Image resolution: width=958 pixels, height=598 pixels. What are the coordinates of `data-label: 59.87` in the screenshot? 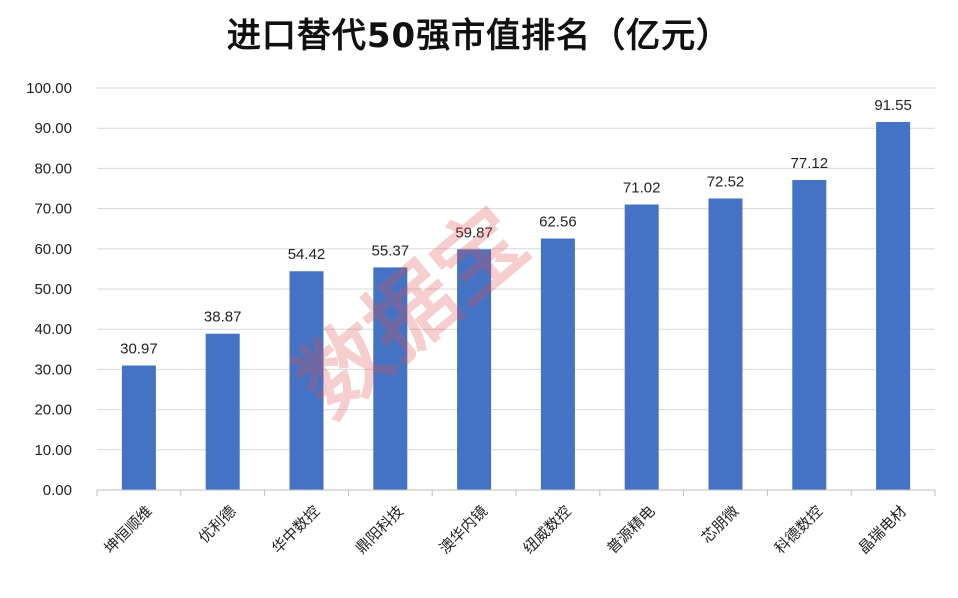 It's located at (474, 232).